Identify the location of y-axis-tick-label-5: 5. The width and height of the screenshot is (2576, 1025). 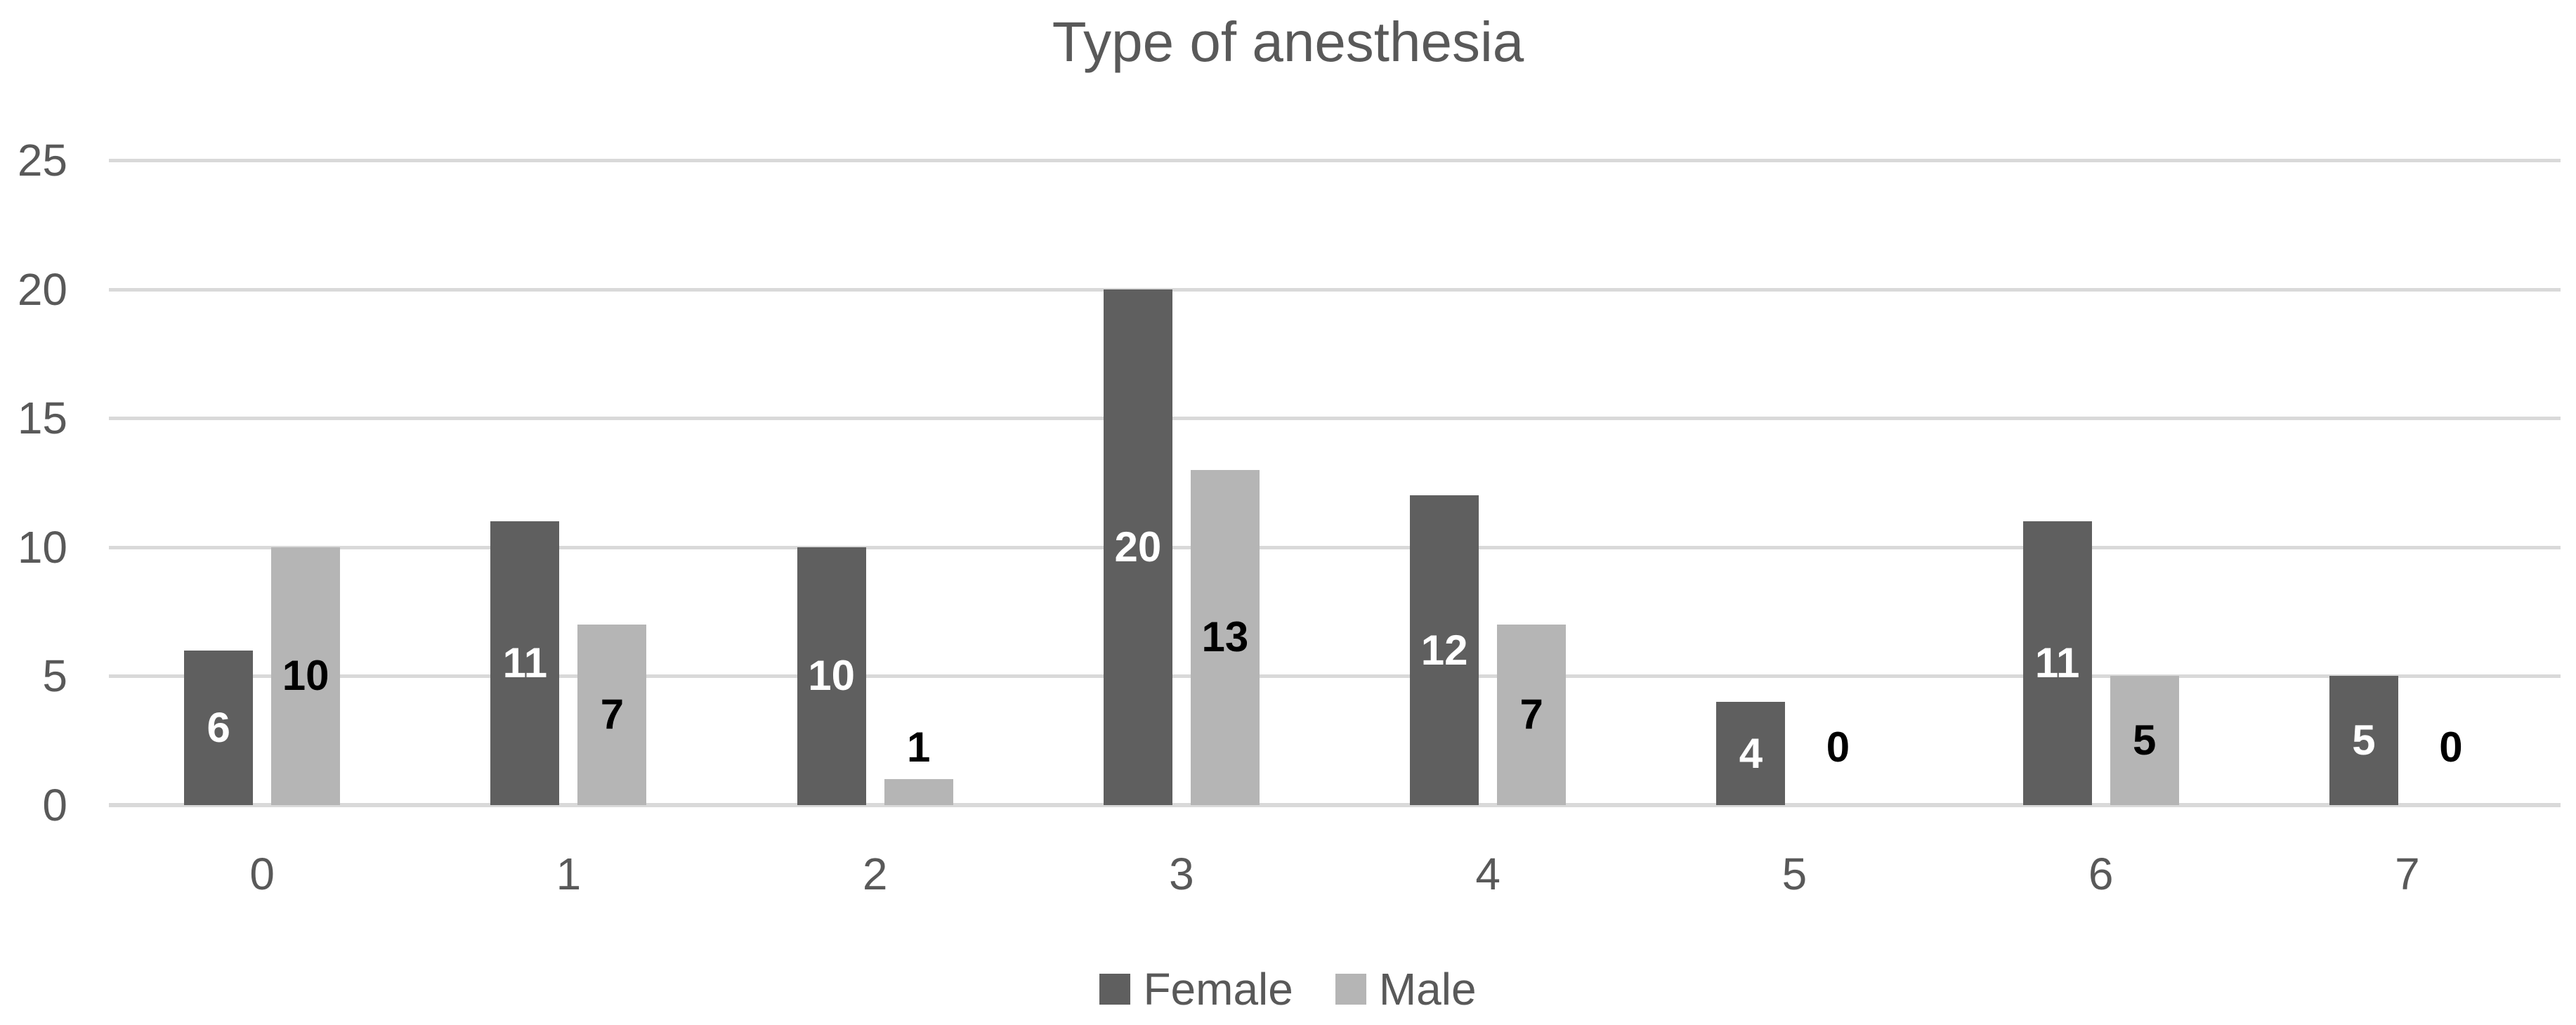
(55, 676).